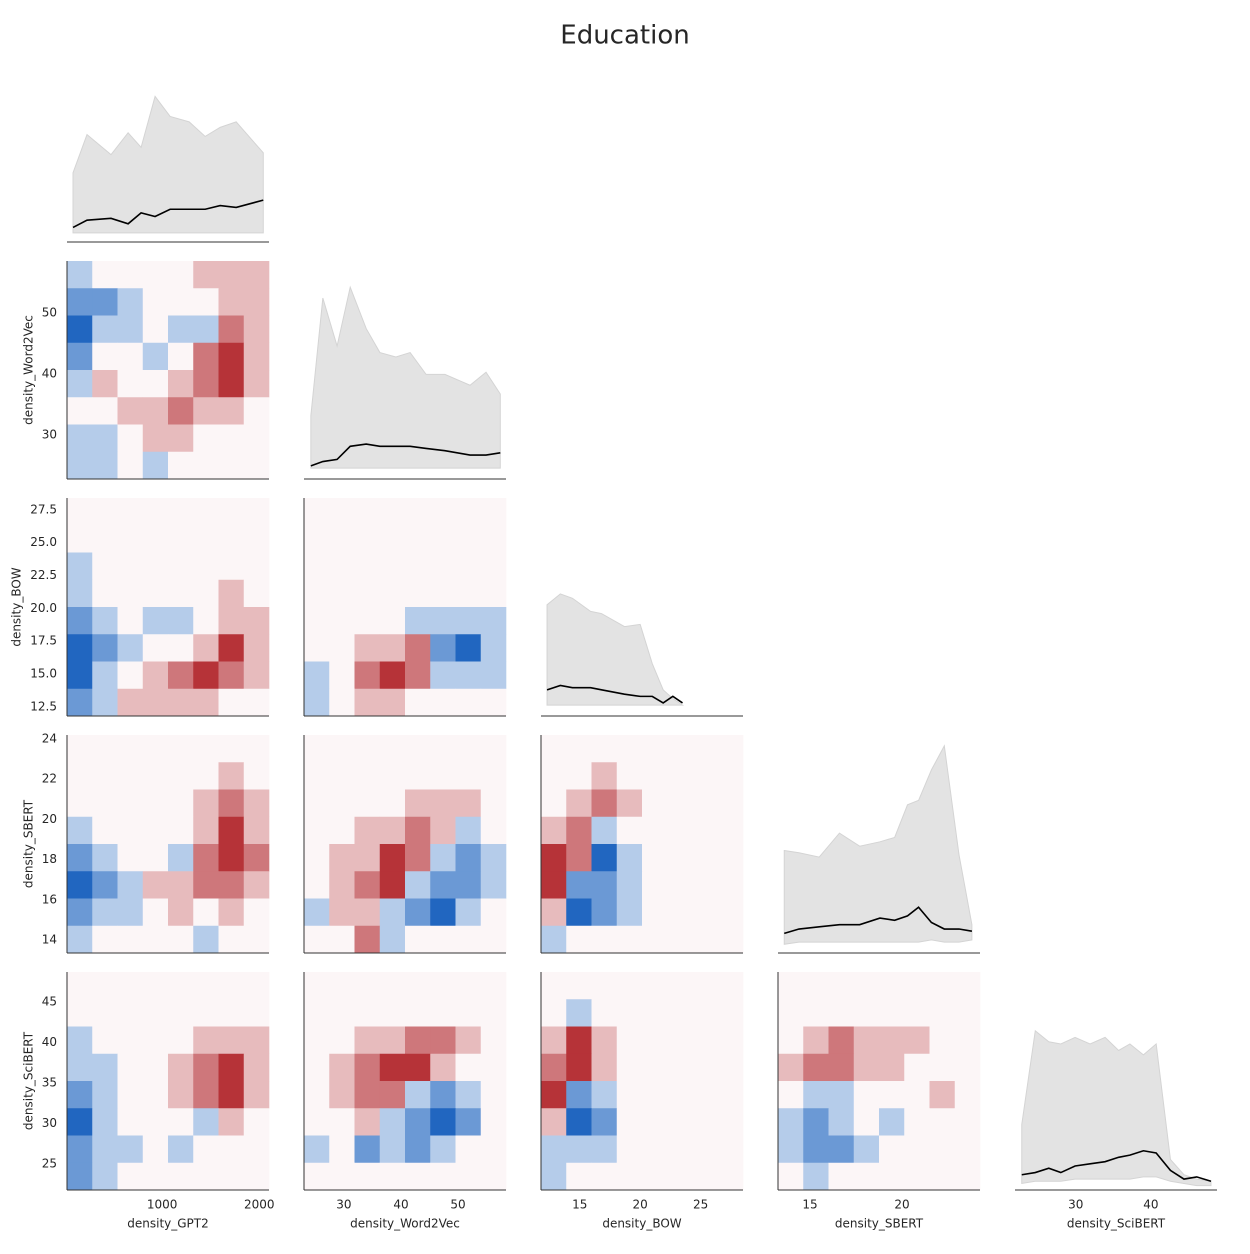 The width and height of the screenshot is (1250, 1254). I want to click on x-tick-label: 25, so click(700, 1205).